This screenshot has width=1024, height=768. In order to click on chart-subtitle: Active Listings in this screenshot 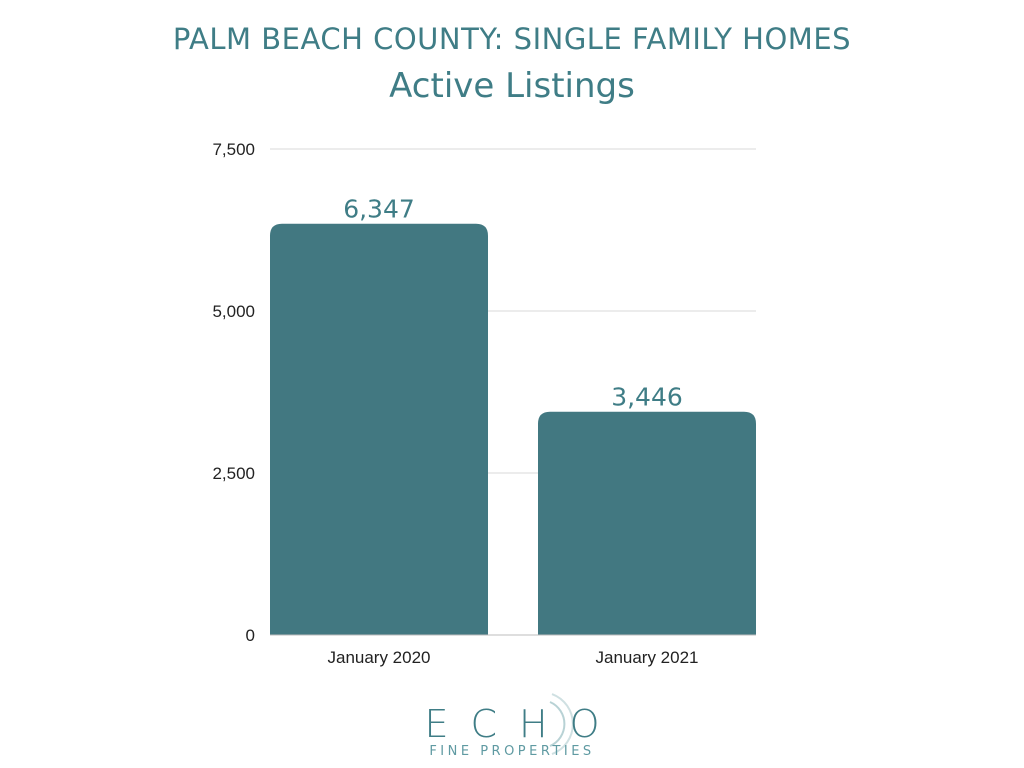, I will do `click(512, 86)`.